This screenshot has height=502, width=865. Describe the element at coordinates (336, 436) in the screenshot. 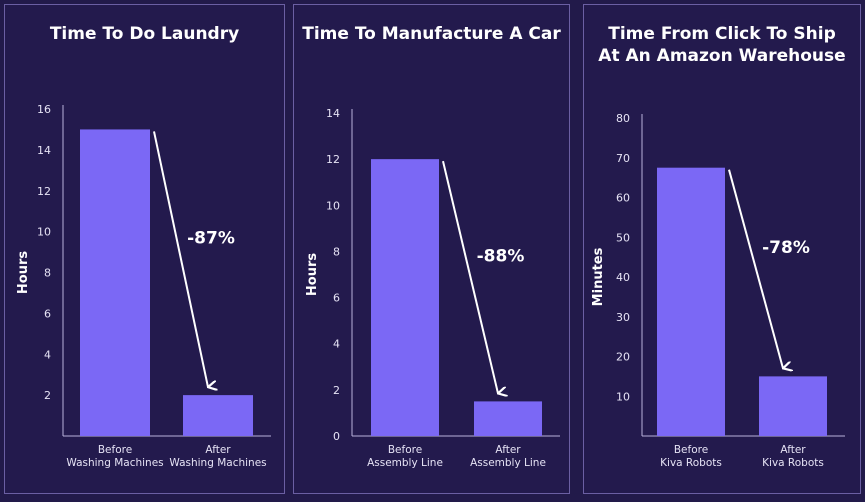

I see `y-tick-label: 0` at that location.